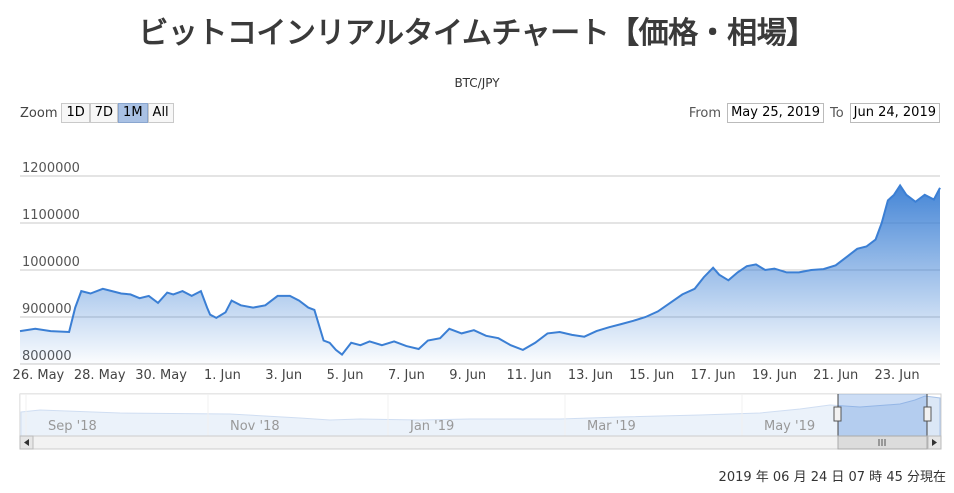 The width and height of the screenshot is (954, 493). I want to click on x-tick-label: 21. Jun, so click(835, 375).